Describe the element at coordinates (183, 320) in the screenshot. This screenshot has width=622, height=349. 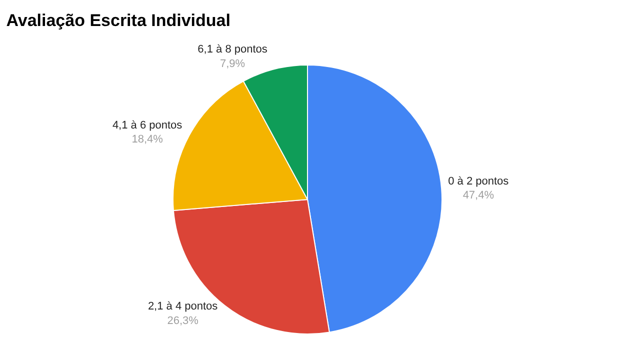
I see `data-label: 26,3%` at that location.